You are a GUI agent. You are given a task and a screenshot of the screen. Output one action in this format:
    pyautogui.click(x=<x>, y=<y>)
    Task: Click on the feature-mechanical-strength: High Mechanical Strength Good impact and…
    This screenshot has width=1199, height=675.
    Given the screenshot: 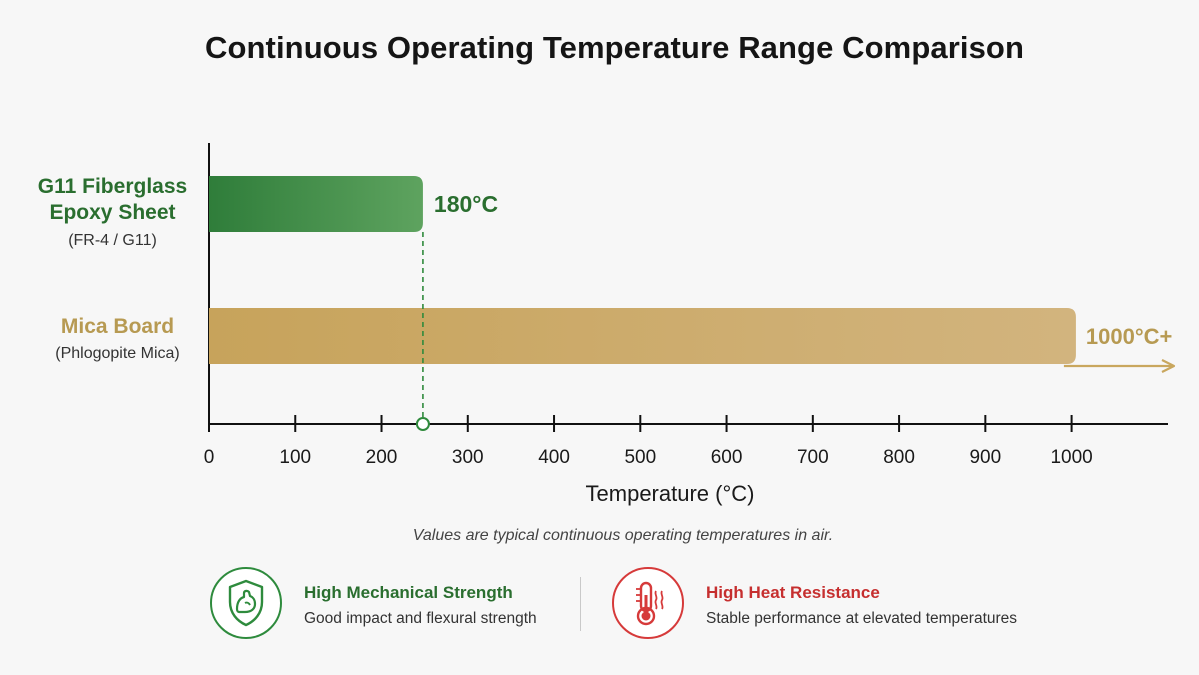 What is the action you would take?
    pyautogui.click(x=390, y=604)
    